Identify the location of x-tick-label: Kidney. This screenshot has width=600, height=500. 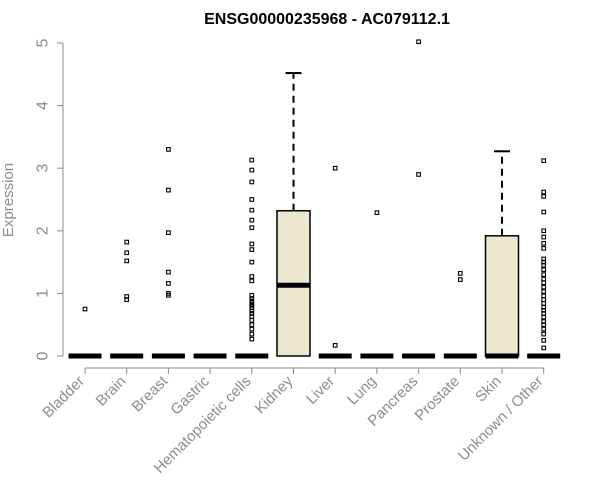
(274, 394).